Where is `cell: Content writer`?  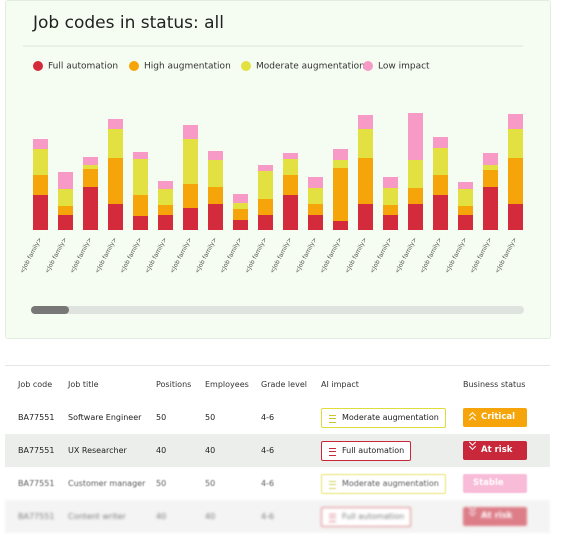
cell: Content writer is located at coordinates (97, 516).